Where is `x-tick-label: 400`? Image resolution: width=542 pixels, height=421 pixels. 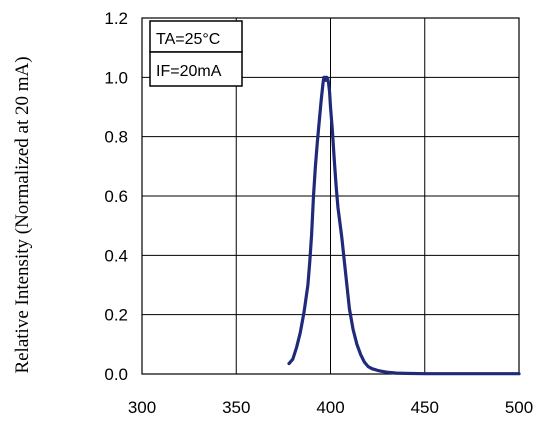
x-tick-label: 400 is located at coordinates (330, 407).